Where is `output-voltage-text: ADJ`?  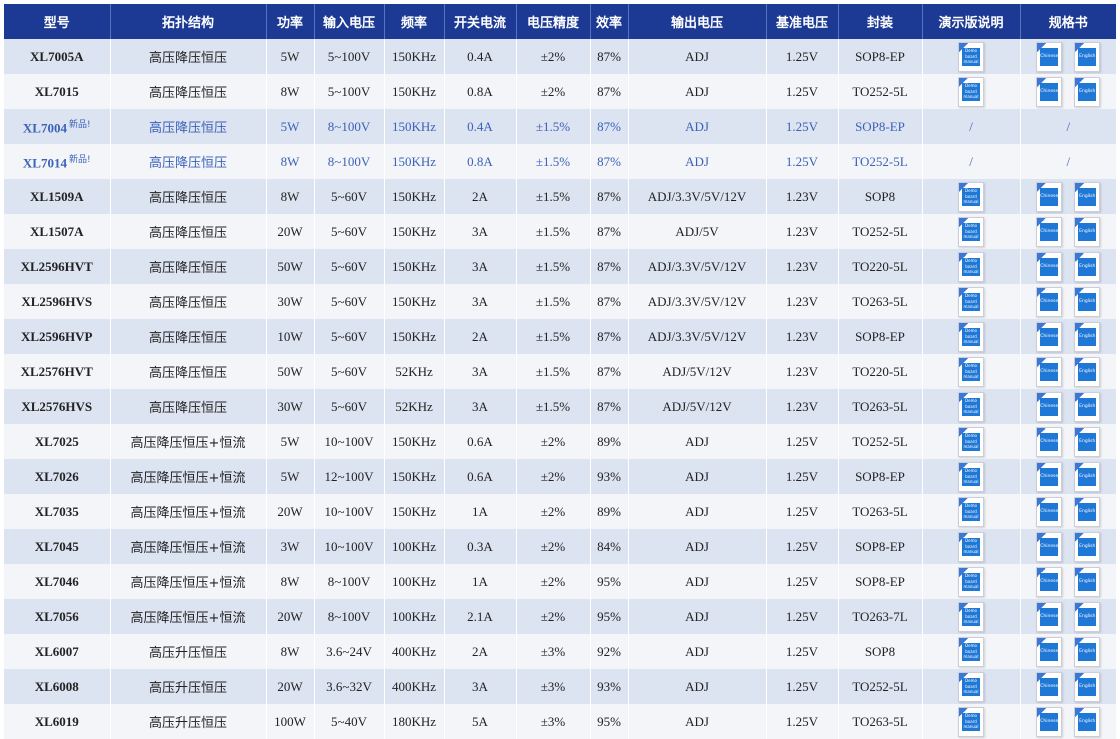 output-voltage-text: ADJ is located at coordinates (697, 581).